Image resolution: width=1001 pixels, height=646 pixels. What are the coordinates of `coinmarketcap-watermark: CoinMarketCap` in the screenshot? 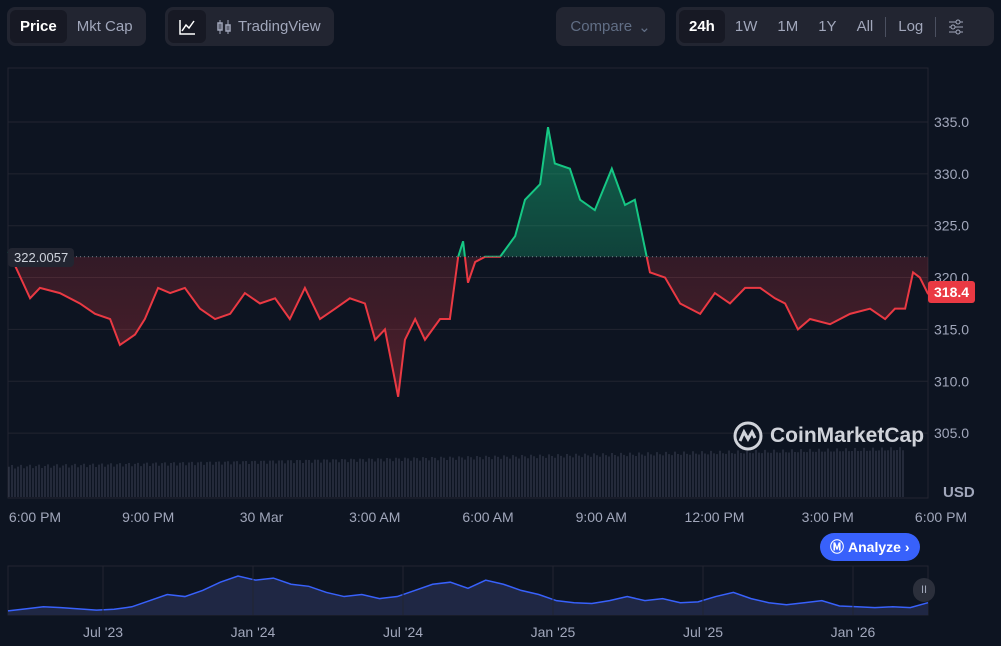 It's located at (828, 436).